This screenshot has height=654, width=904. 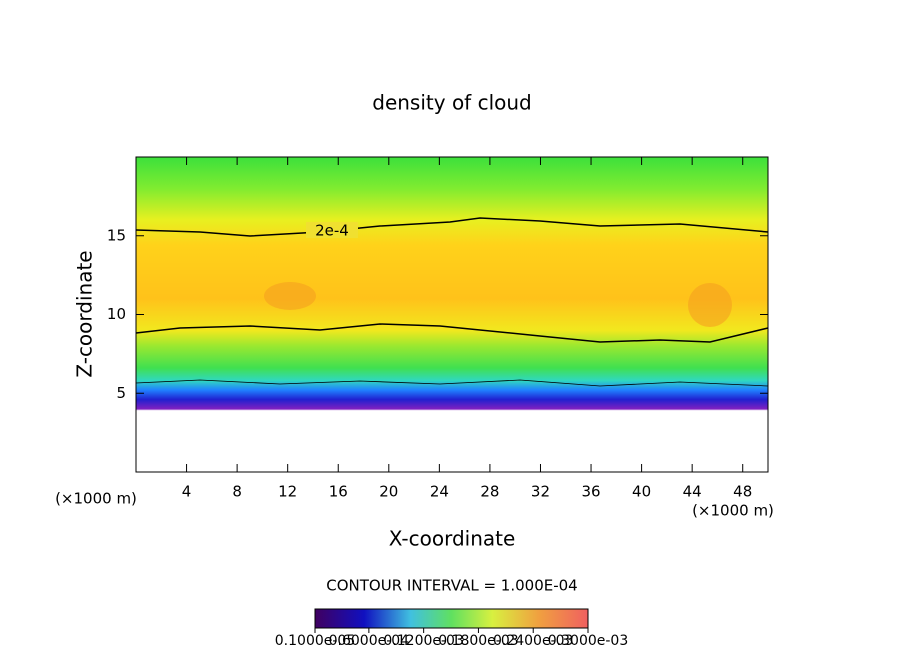 I want to click on colorbar-tick-label: 0.2400e-03, so click(x=533, y=641).